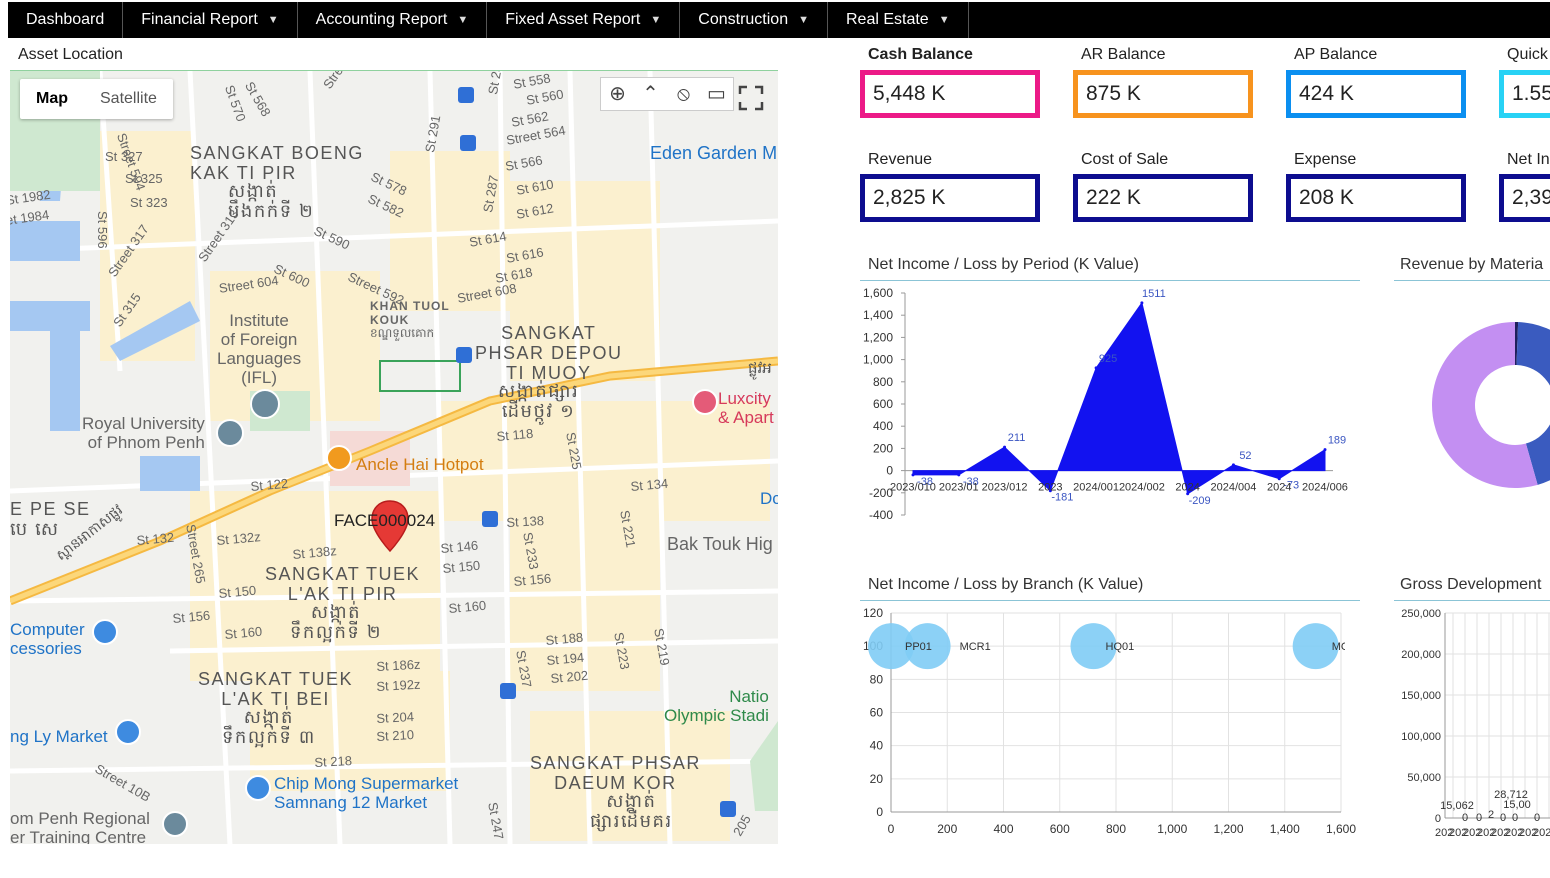 This screenshot has height=878, width=1550. What do you see at coordinates (705, 402) in the screenshot?
I see `hotel-pin-icon` at bounding box center [705, 402].